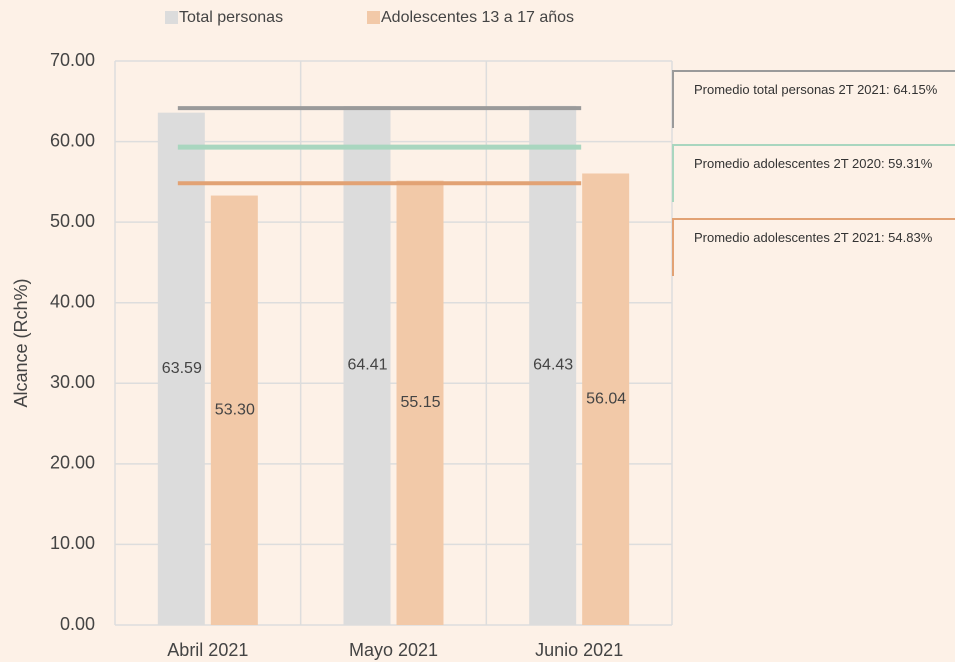 This screenshot has height=662, width=955. I want to click on y-tick-label: 60.00, so click(72, 140).